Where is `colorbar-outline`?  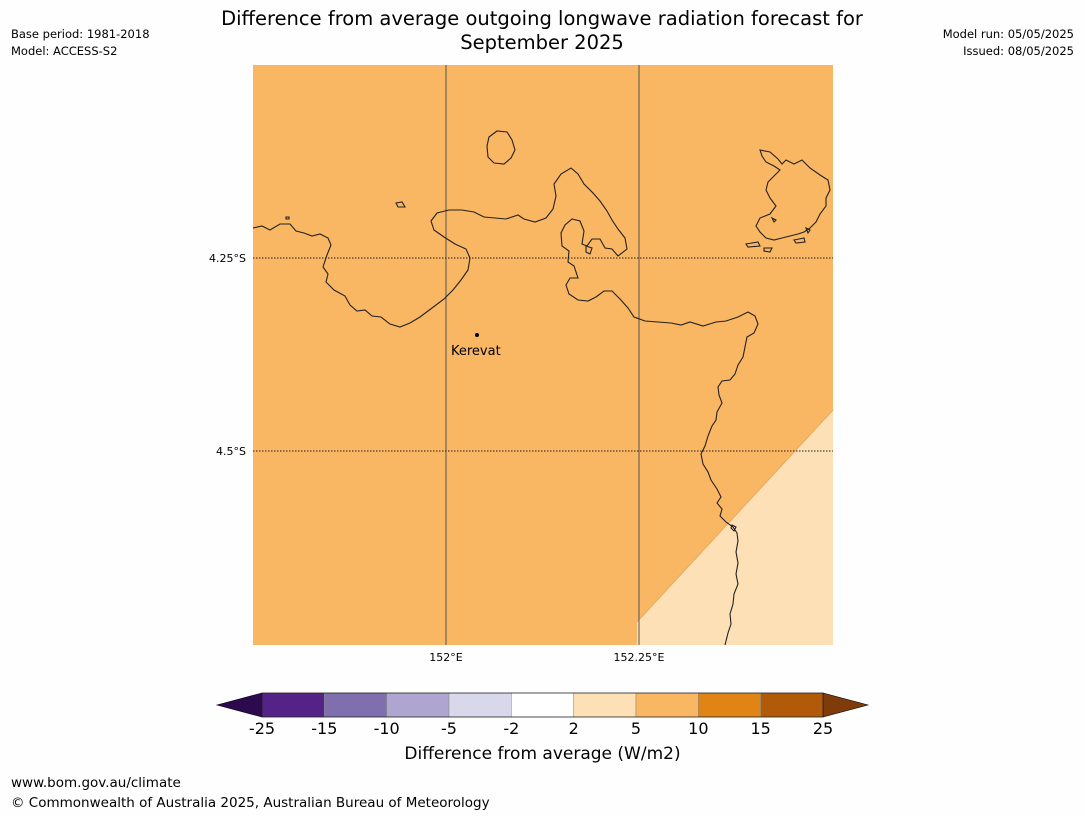
colorbar-outline is located at coordinates (542, 705).